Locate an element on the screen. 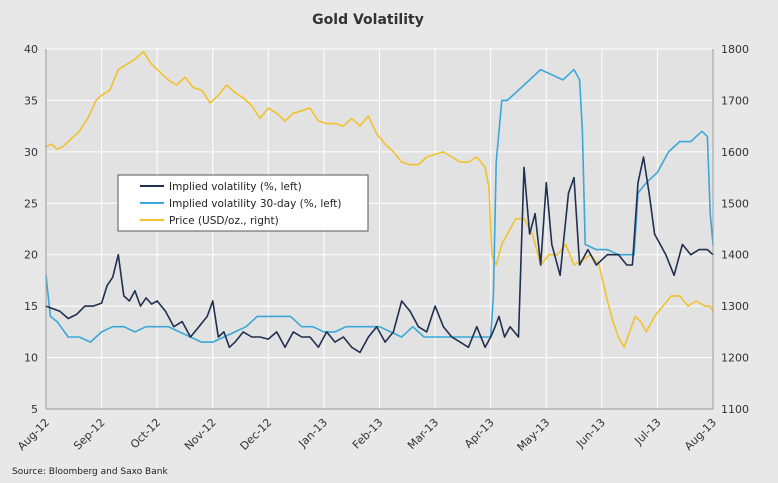 This screenshot has width=778, height=483. y-left-tick-label: 35 is located at coordinates (31, 100).